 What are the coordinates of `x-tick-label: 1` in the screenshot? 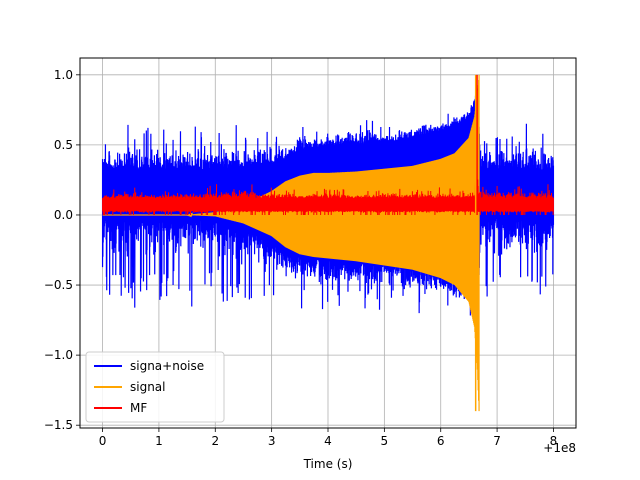 It's located at (159, 441).